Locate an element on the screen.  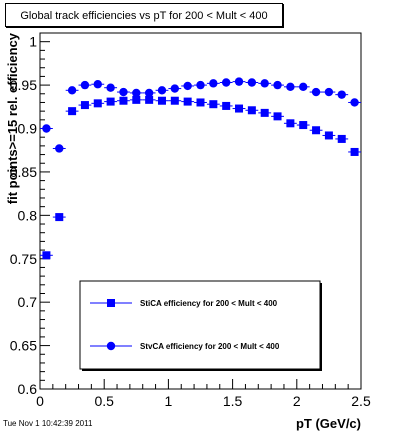
y-tick-label: 0.75 is located at coordinates (23, 259).